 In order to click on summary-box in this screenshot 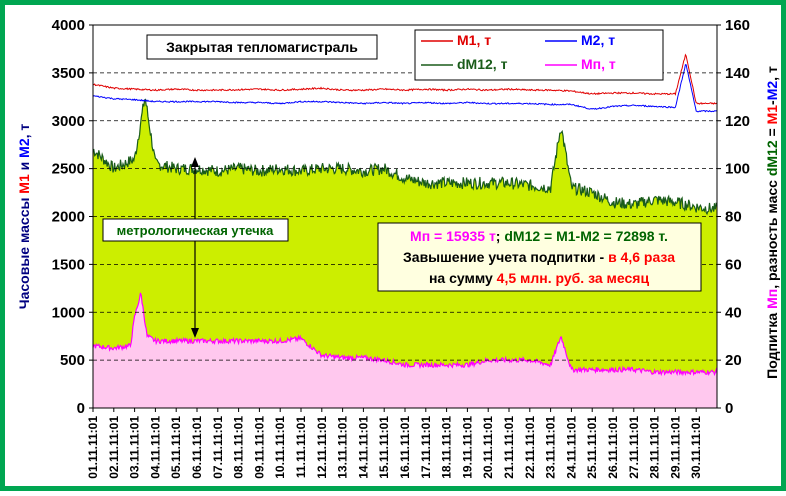, I will do `click(539, 257)`.